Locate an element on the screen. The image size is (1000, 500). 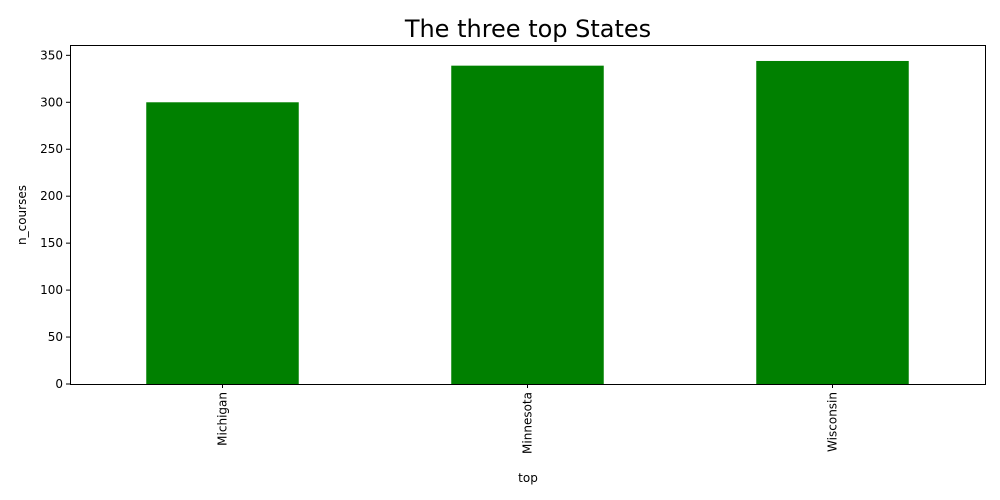
x-axis: Michigan Minnesota Wisconsin is located at coordinates (528, 419).